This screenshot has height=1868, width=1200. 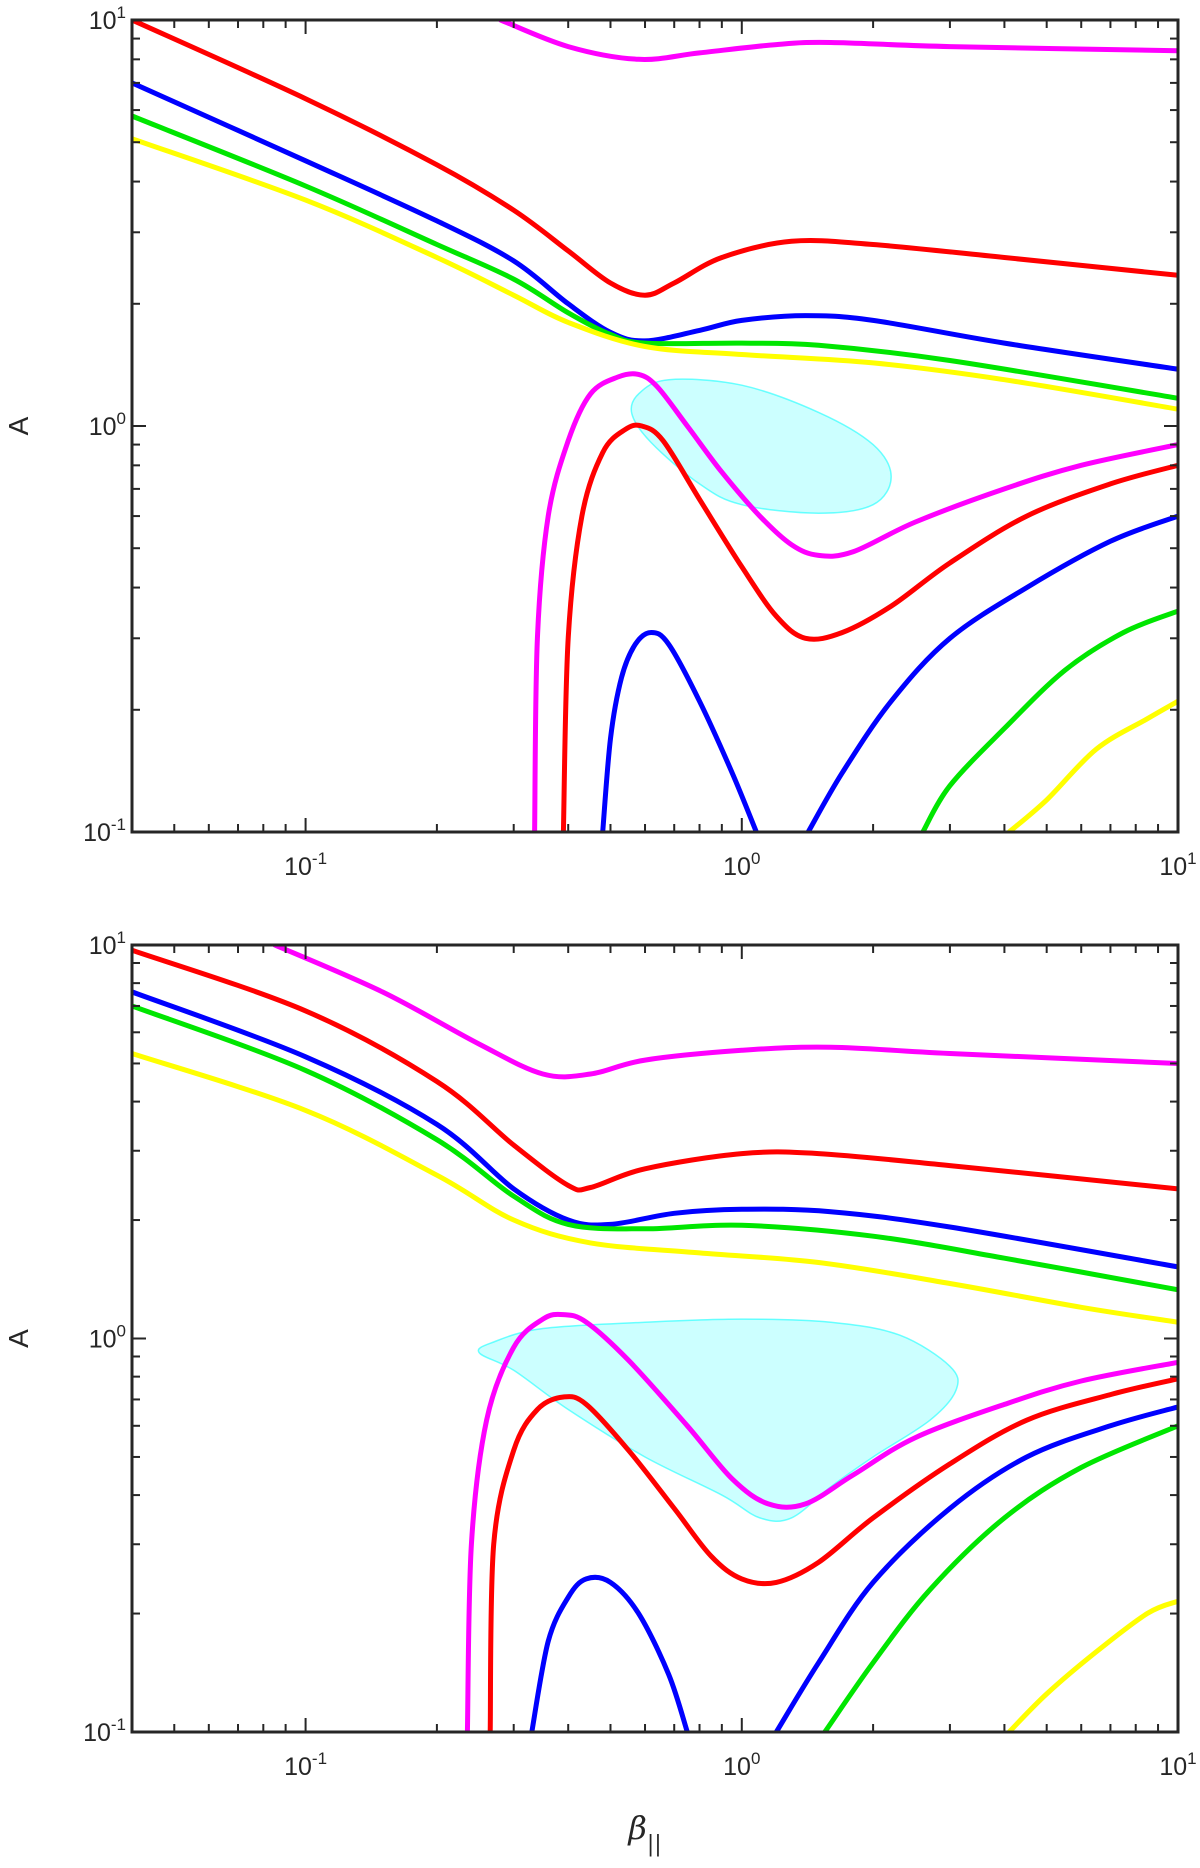 I want to click on x-axis-label-symbol: β, so click(x=637, y=1828).